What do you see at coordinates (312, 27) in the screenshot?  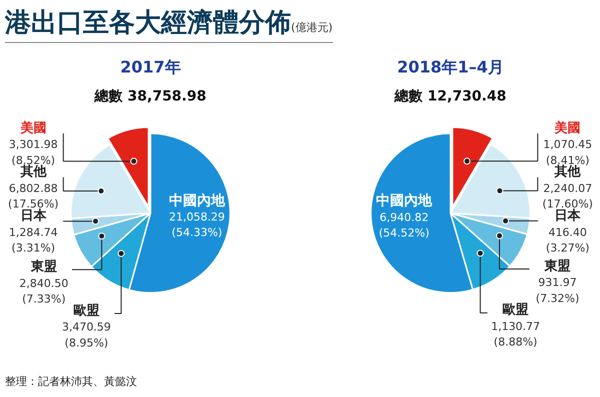 I see `text: (億港元)` at bounding box center [312, 27].